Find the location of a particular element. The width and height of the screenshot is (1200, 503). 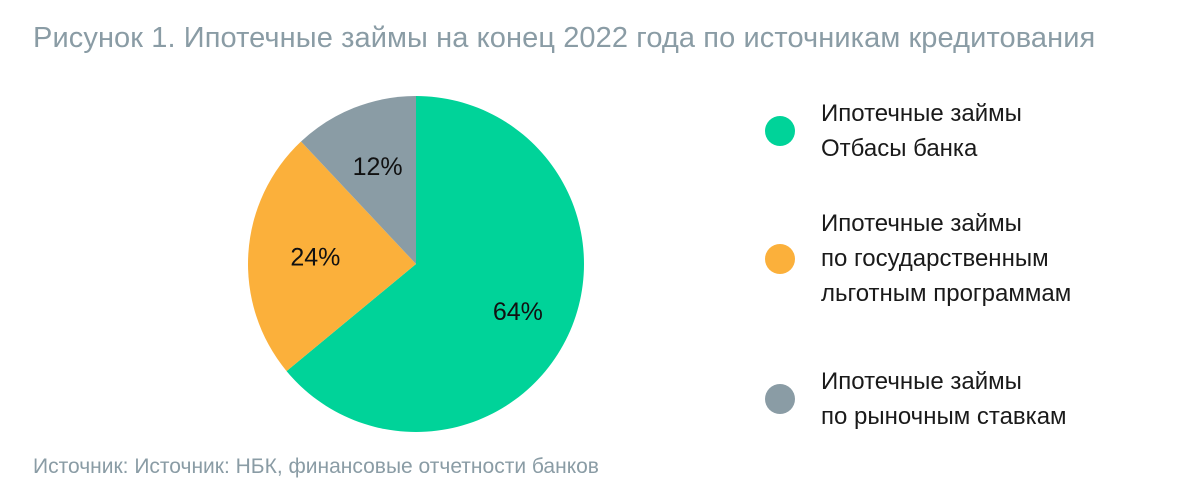

legend-label-market-rates: Ипотечные займы по рыночным ставкам is located at coordinates (944, 399).